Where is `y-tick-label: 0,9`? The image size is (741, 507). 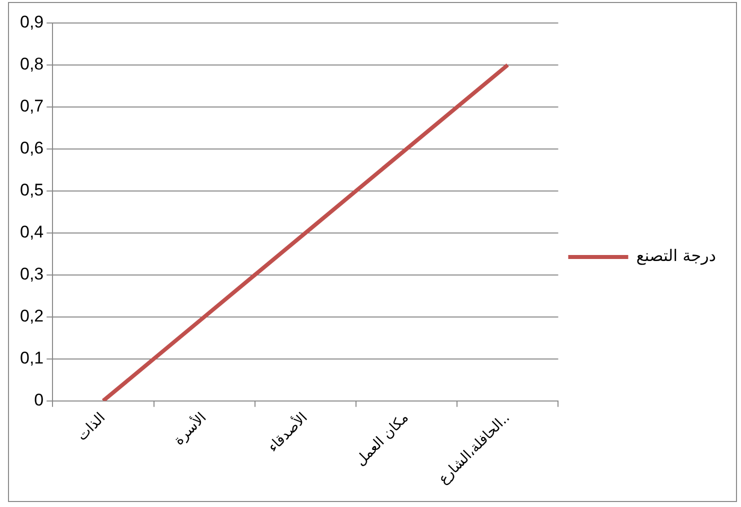
y-tick-label: 0,9 is located at coordinates (32, 22).